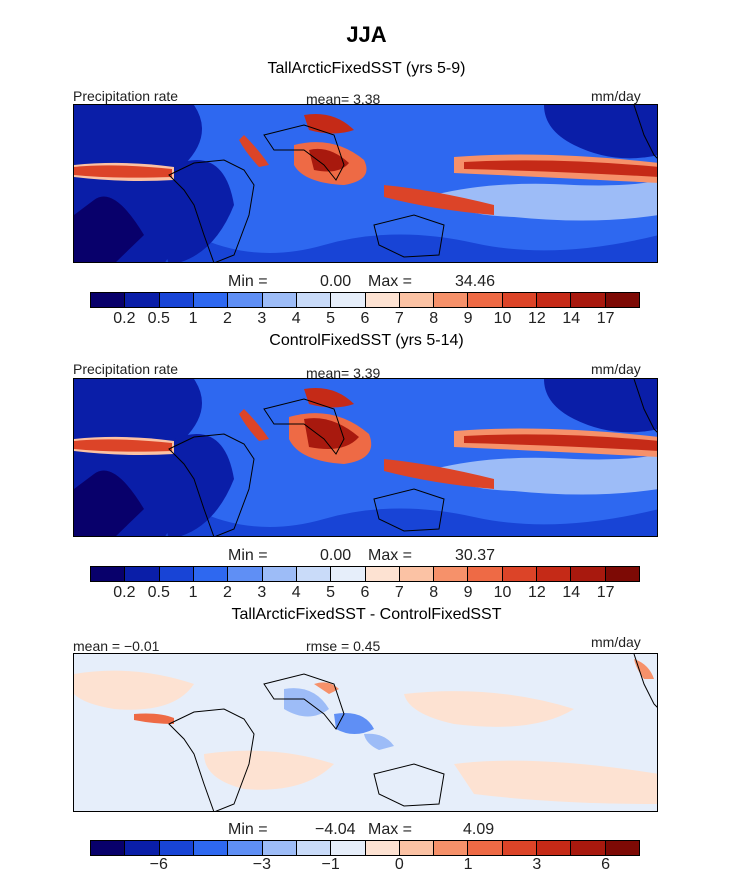 The height and width of the screenshot is (877, 733). What do you see at coordinates (365, 512) in the screenshot?
I see `precip-southern-band` at bounding box center [365, 512].